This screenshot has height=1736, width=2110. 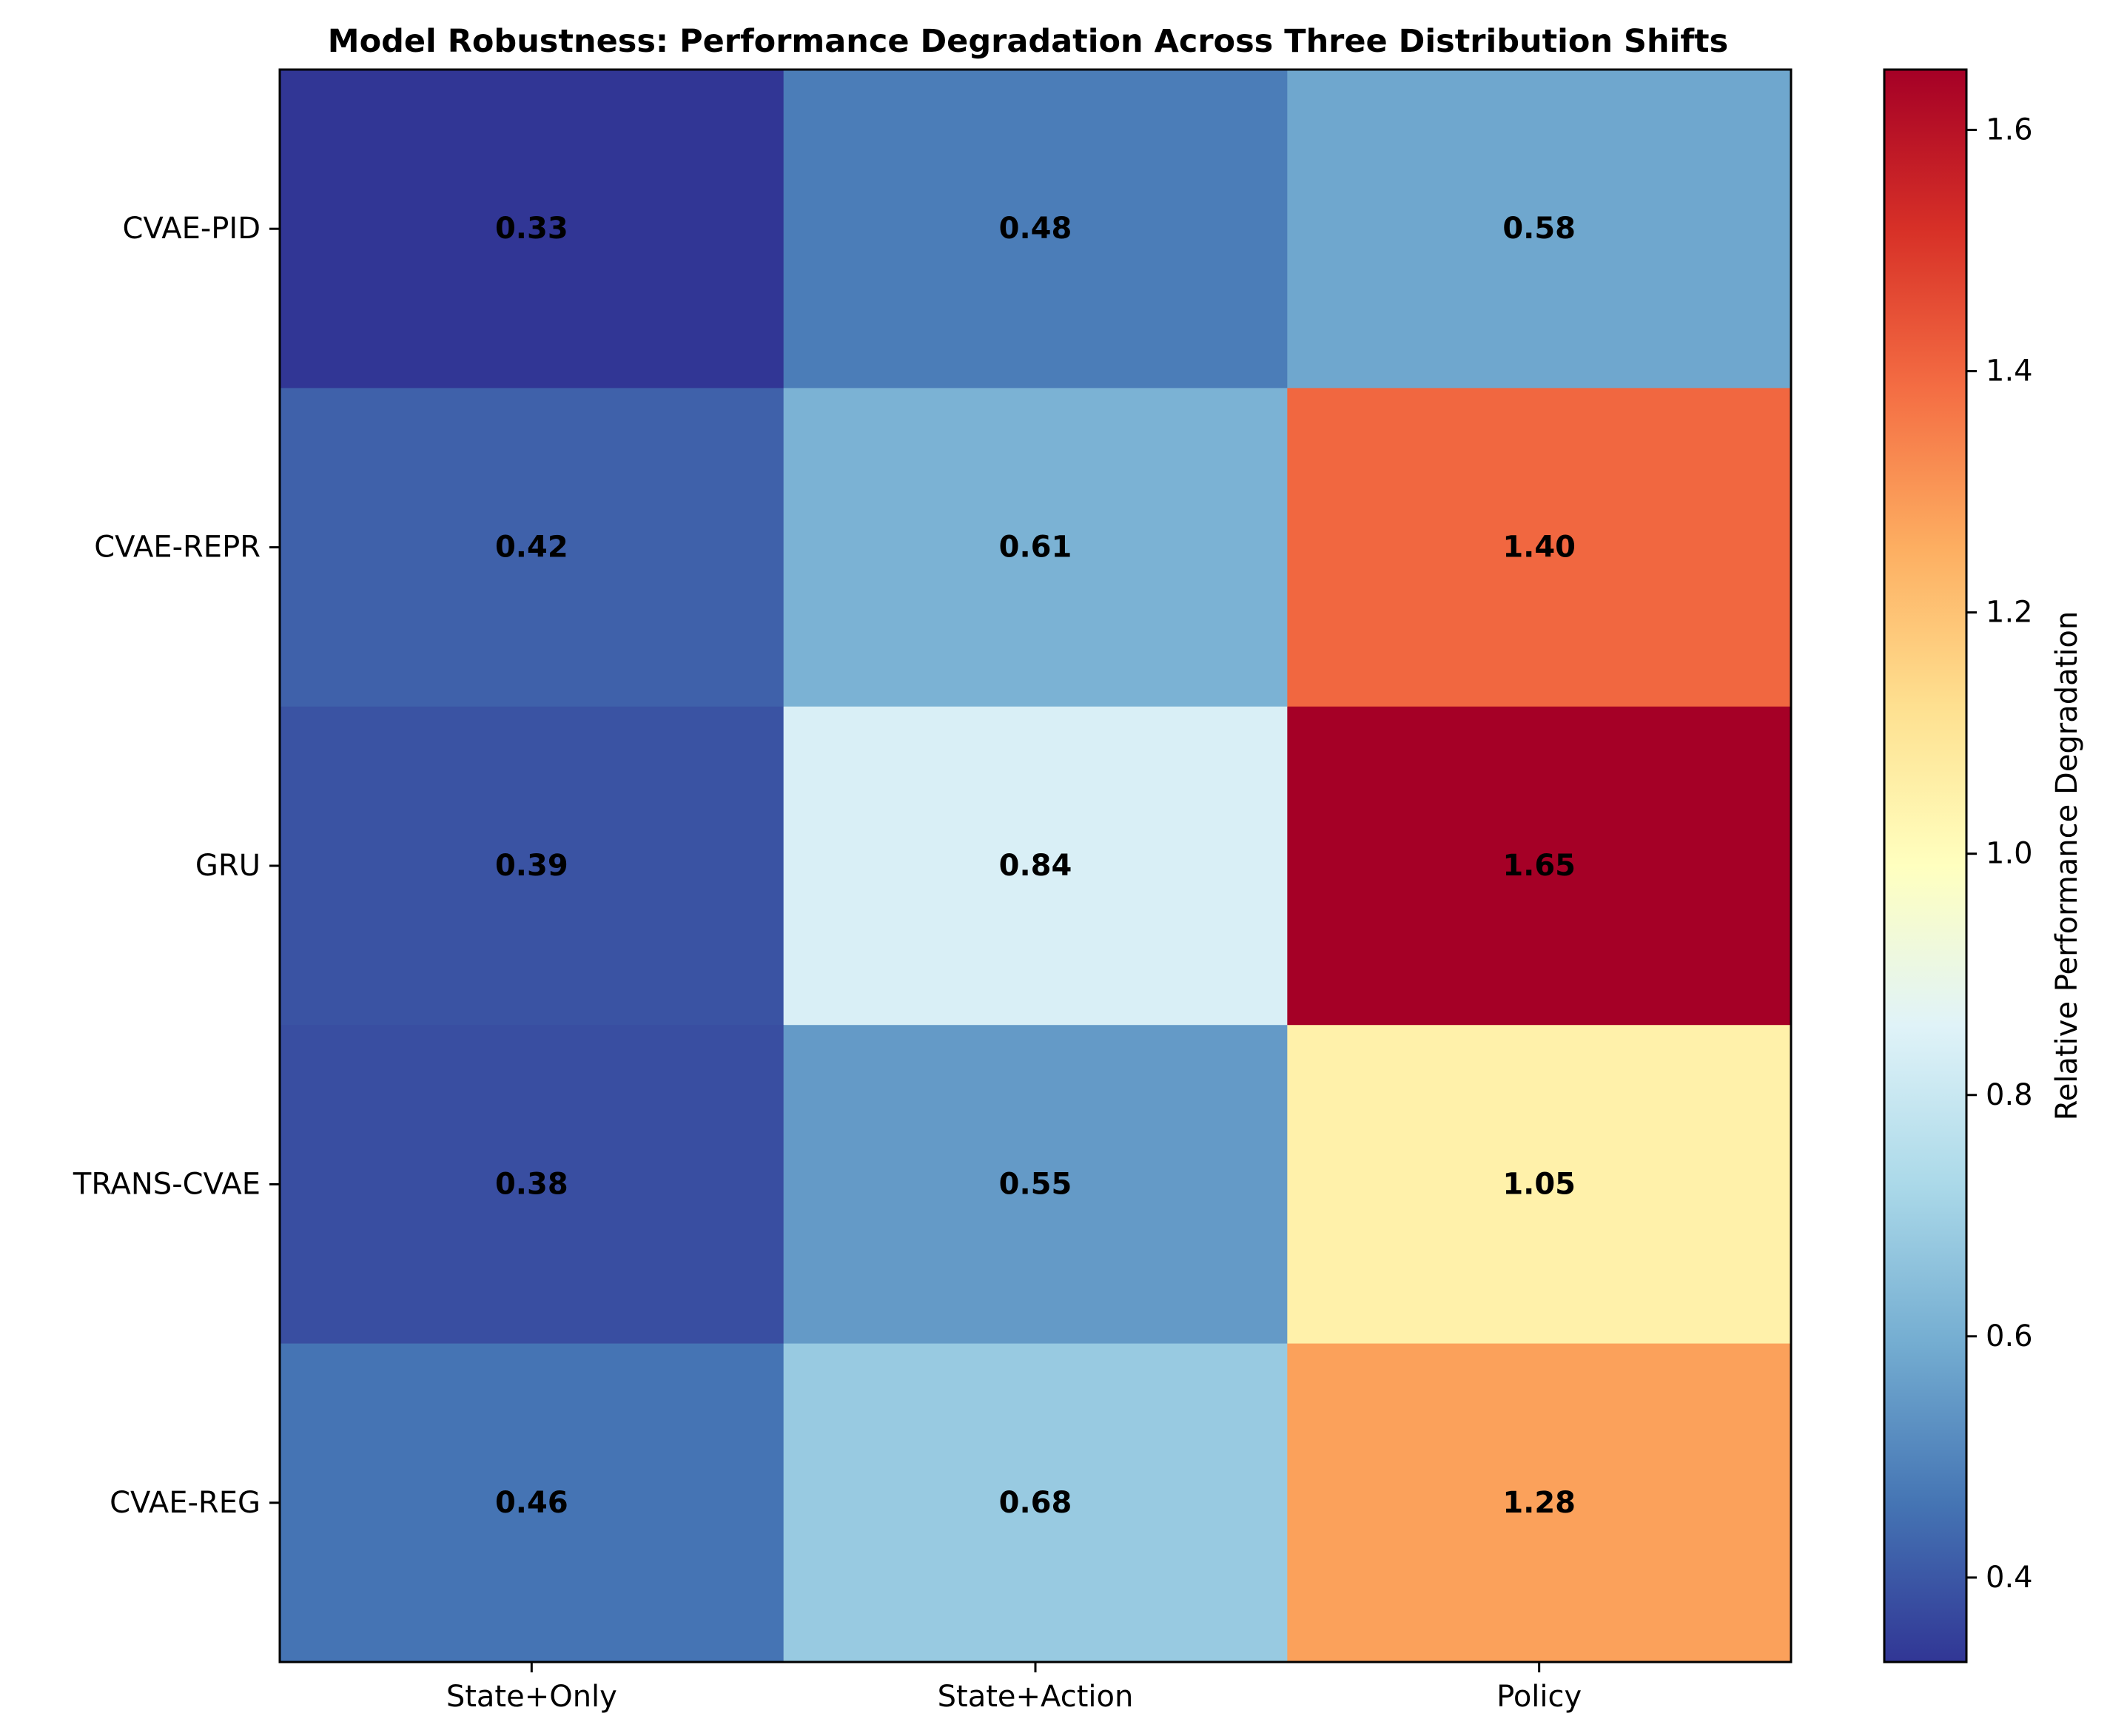 I want to click on y-axis: CVAE-PID CVAE-REPR GRU TRANS-CVAE CVAE-REG, so click(x=176, y=866).